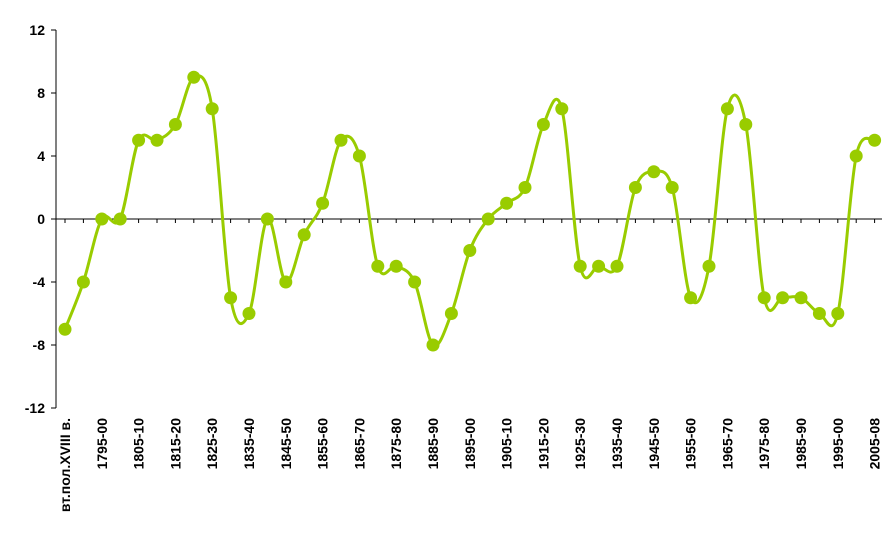  Describe the element at coordinates (286, 444) in the screenshot. I see `x-tick-label: 1845-50` at that location.